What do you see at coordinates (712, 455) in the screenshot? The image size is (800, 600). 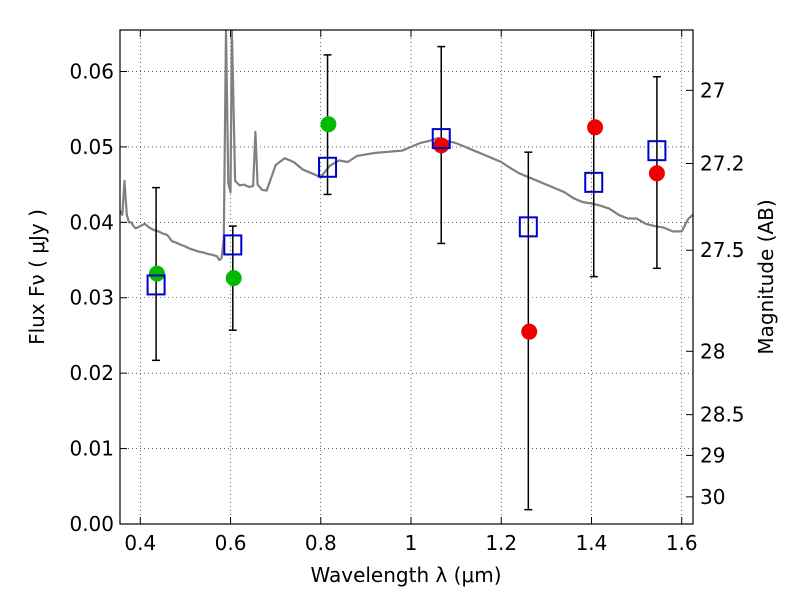 I see `y2-tick-label: 29` at bounding box center [712, 455].